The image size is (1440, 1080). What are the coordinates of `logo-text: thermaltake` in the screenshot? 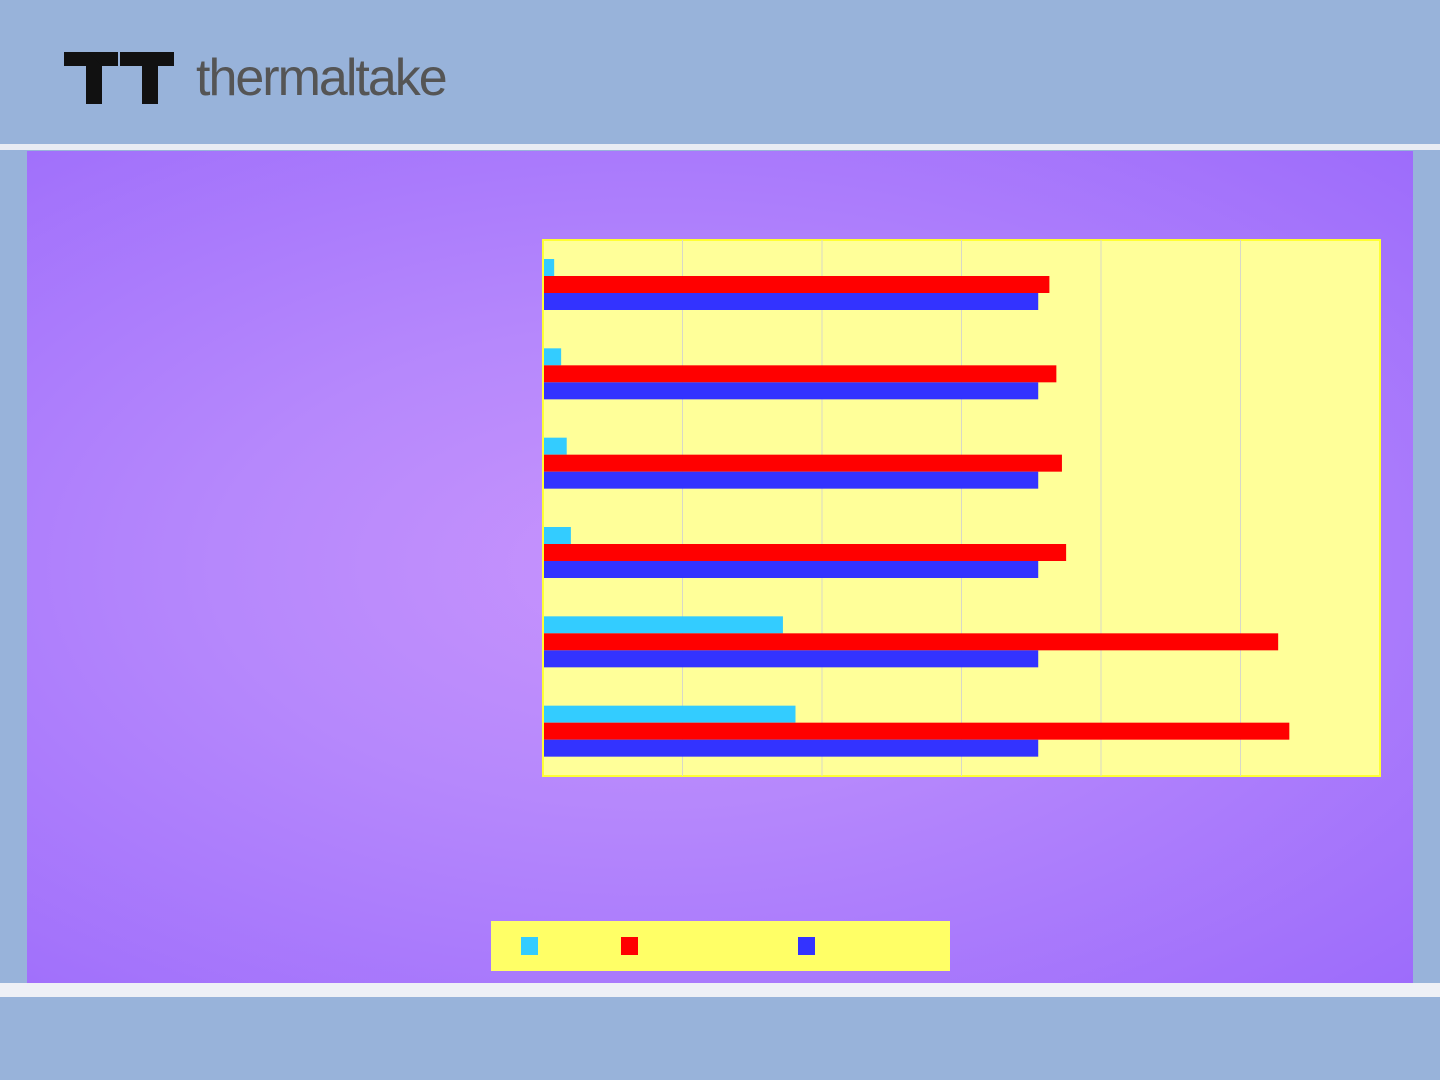 It's located at (322, 78).